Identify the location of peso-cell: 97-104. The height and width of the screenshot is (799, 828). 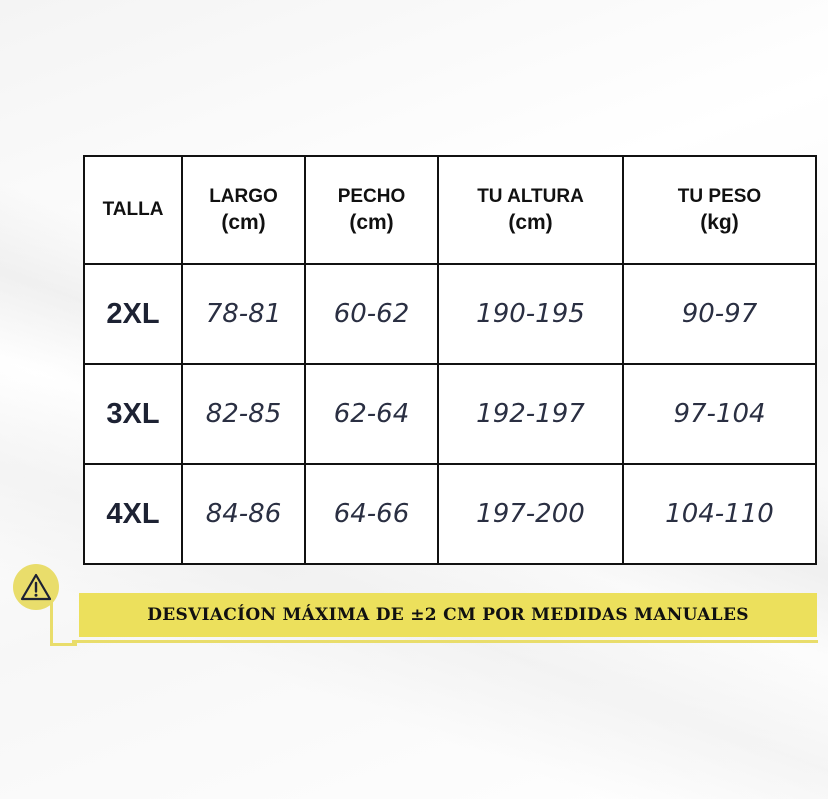
(719, 414).